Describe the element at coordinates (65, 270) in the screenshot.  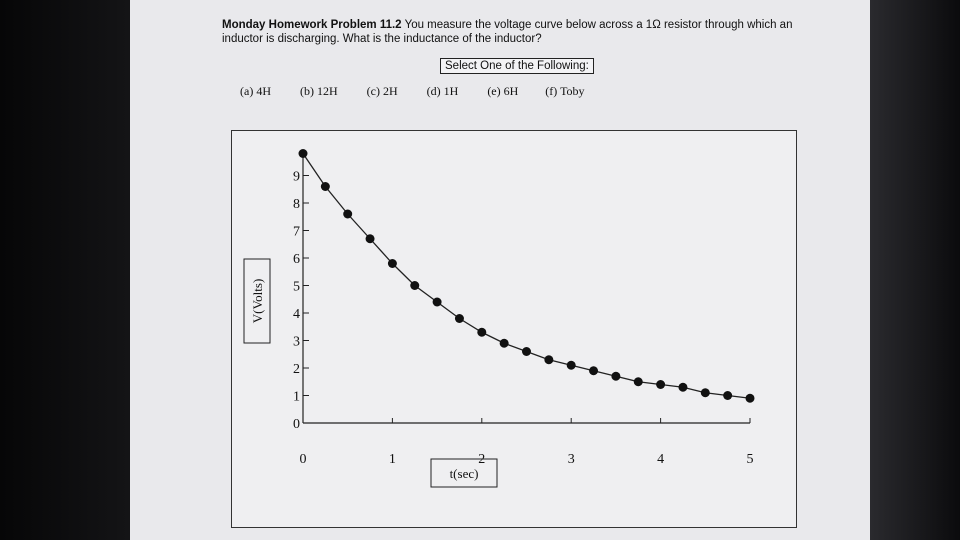
I see `background-left` at that location.